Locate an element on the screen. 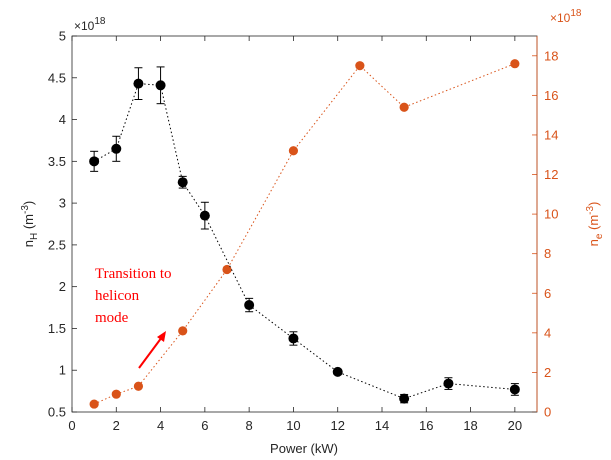  annotation-line-1: Transition to is located at coordinates (133, 274).